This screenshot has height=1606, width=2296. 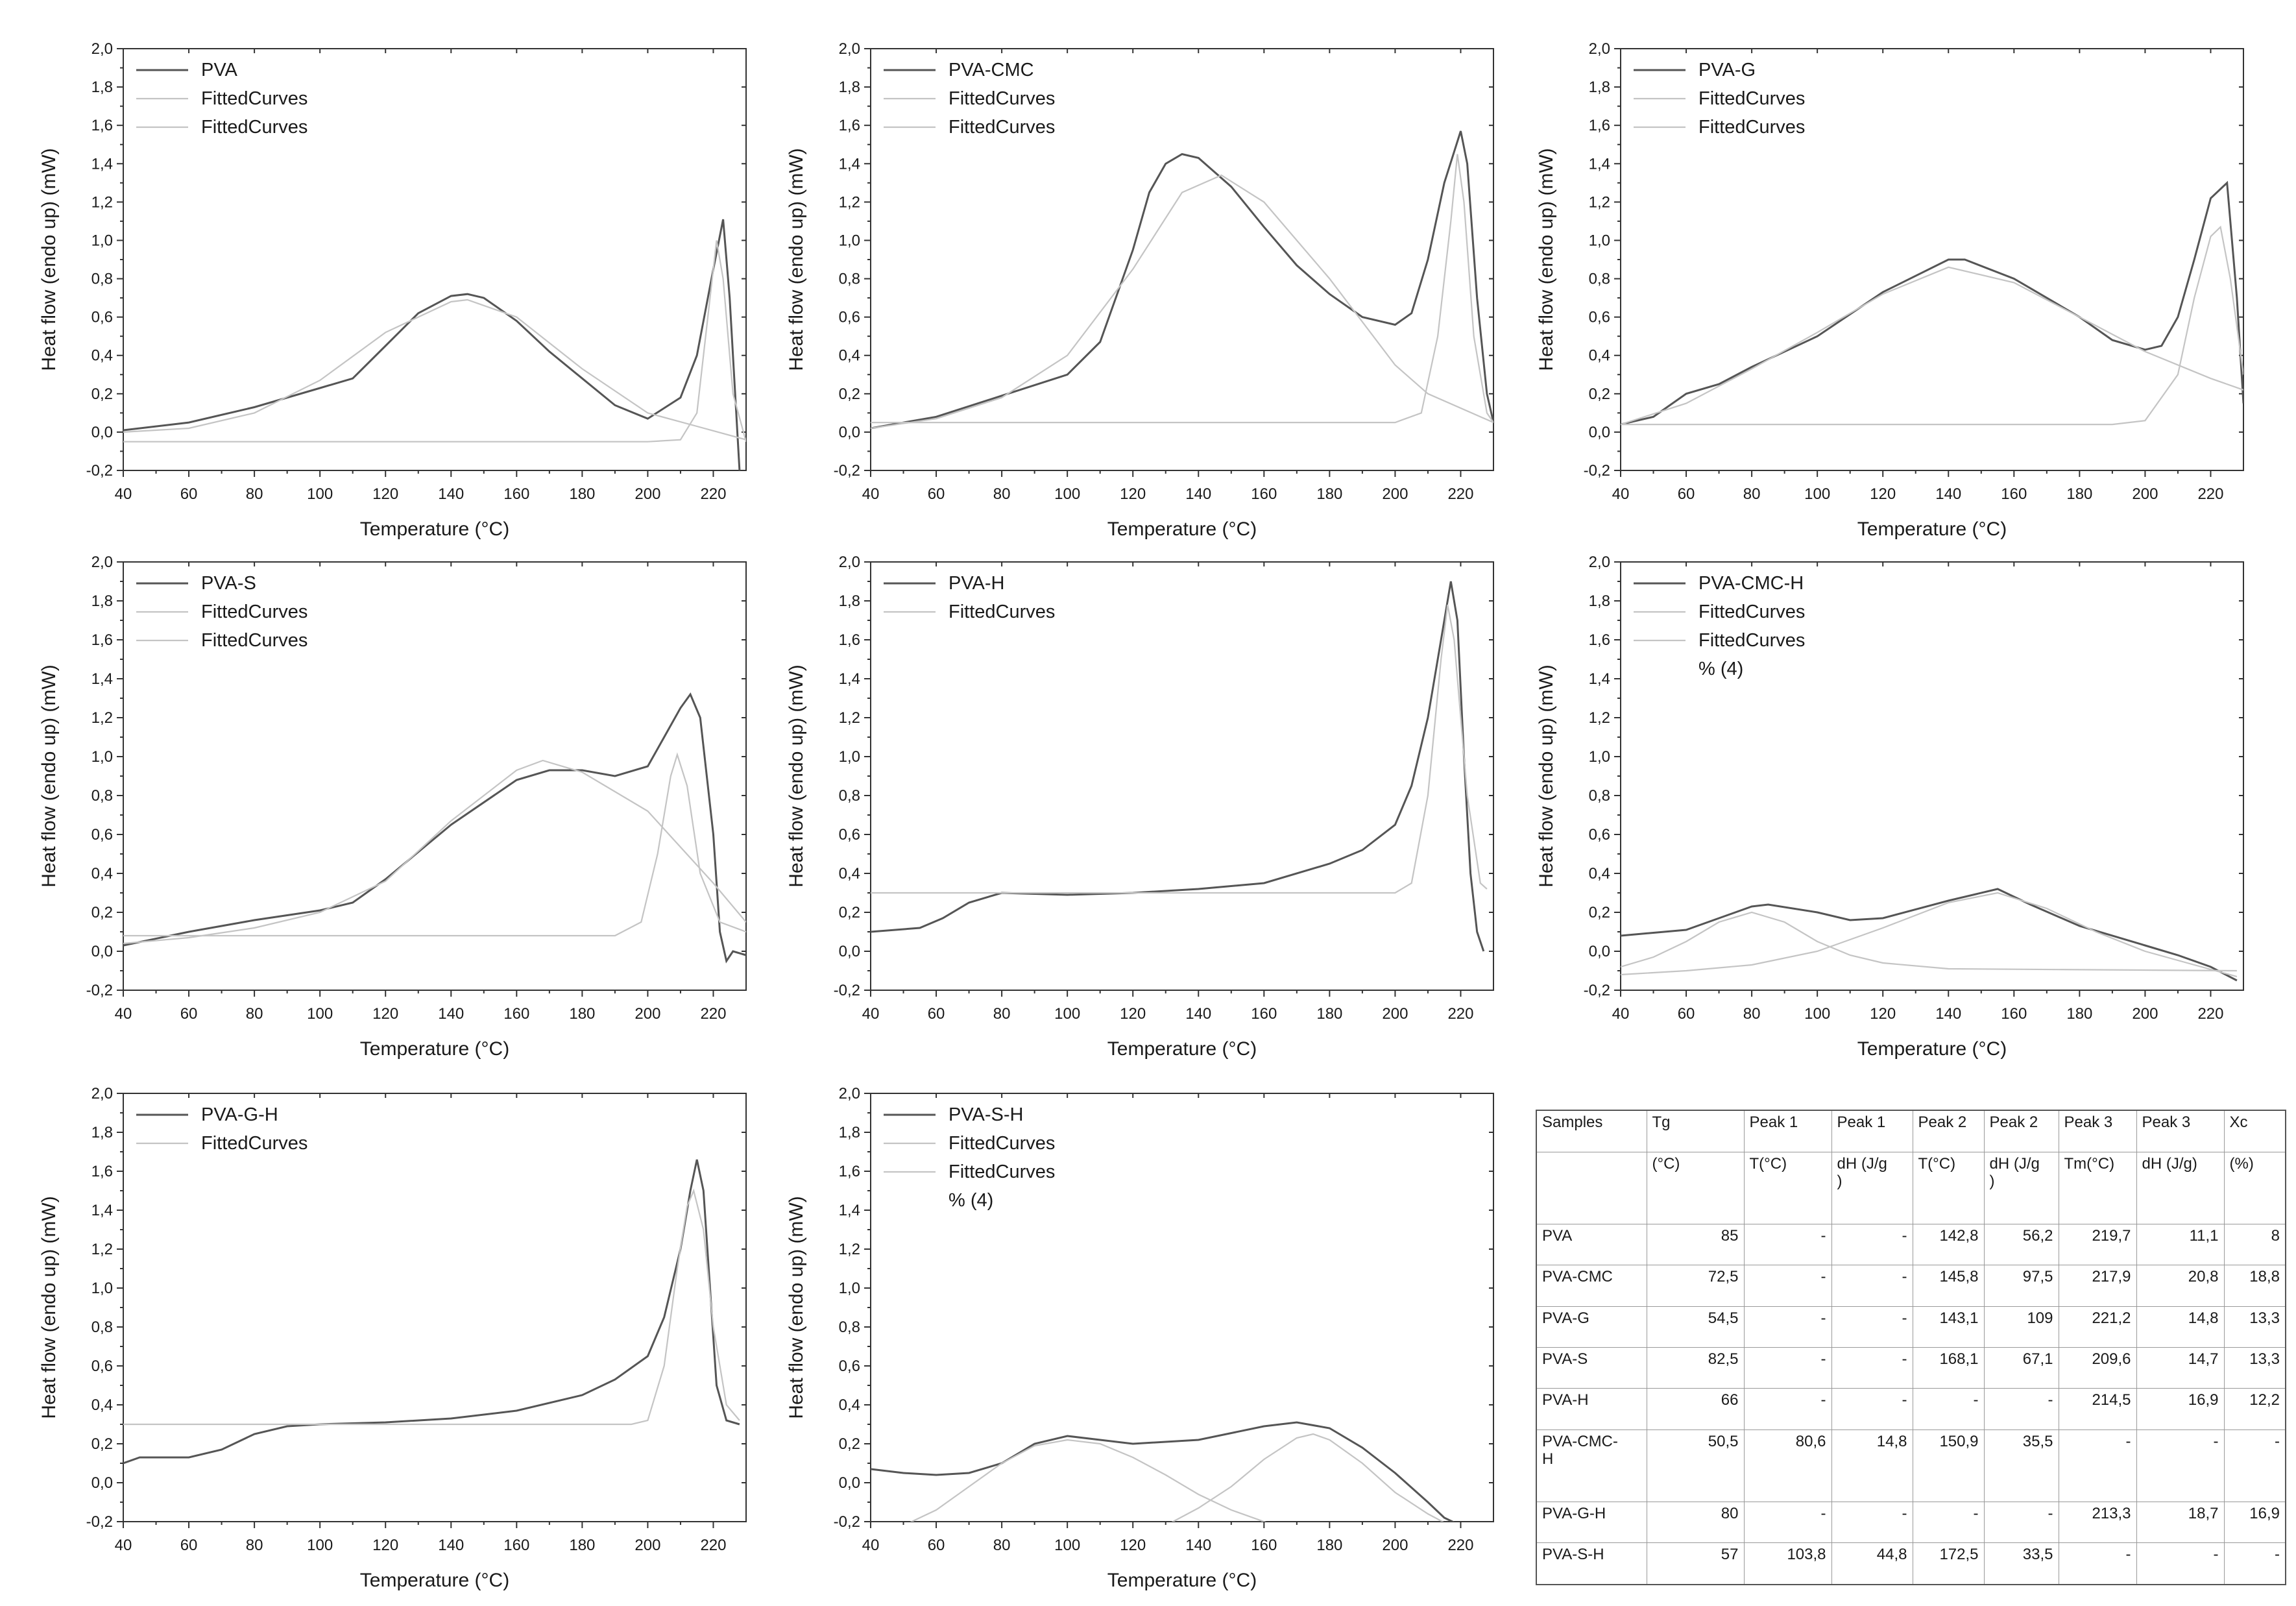 I want to click on plot-frame, so click(x=1932, y=776).